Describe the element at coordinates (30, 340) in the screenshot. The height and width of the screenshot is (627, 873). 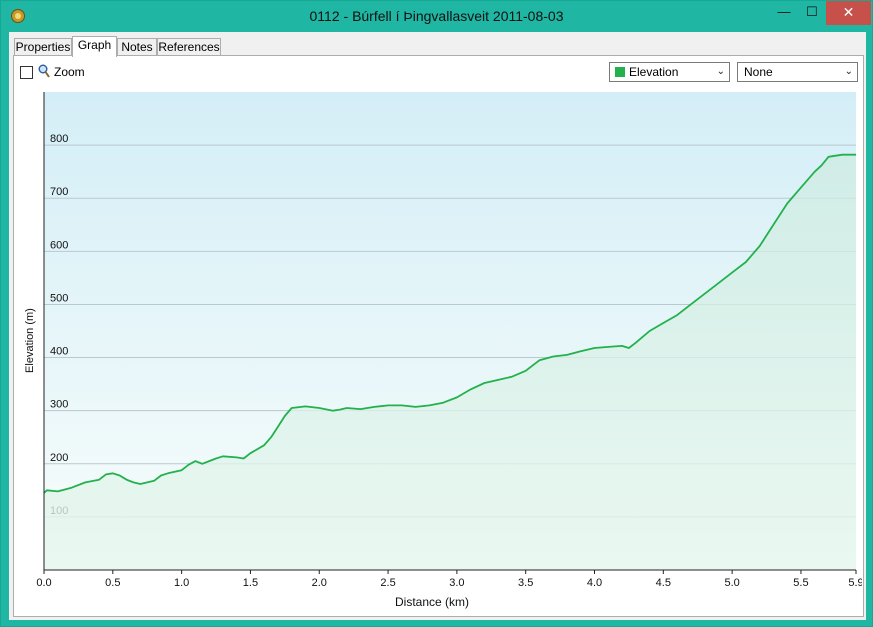
I see `y-axis-label: Elevation (m)` at that location.